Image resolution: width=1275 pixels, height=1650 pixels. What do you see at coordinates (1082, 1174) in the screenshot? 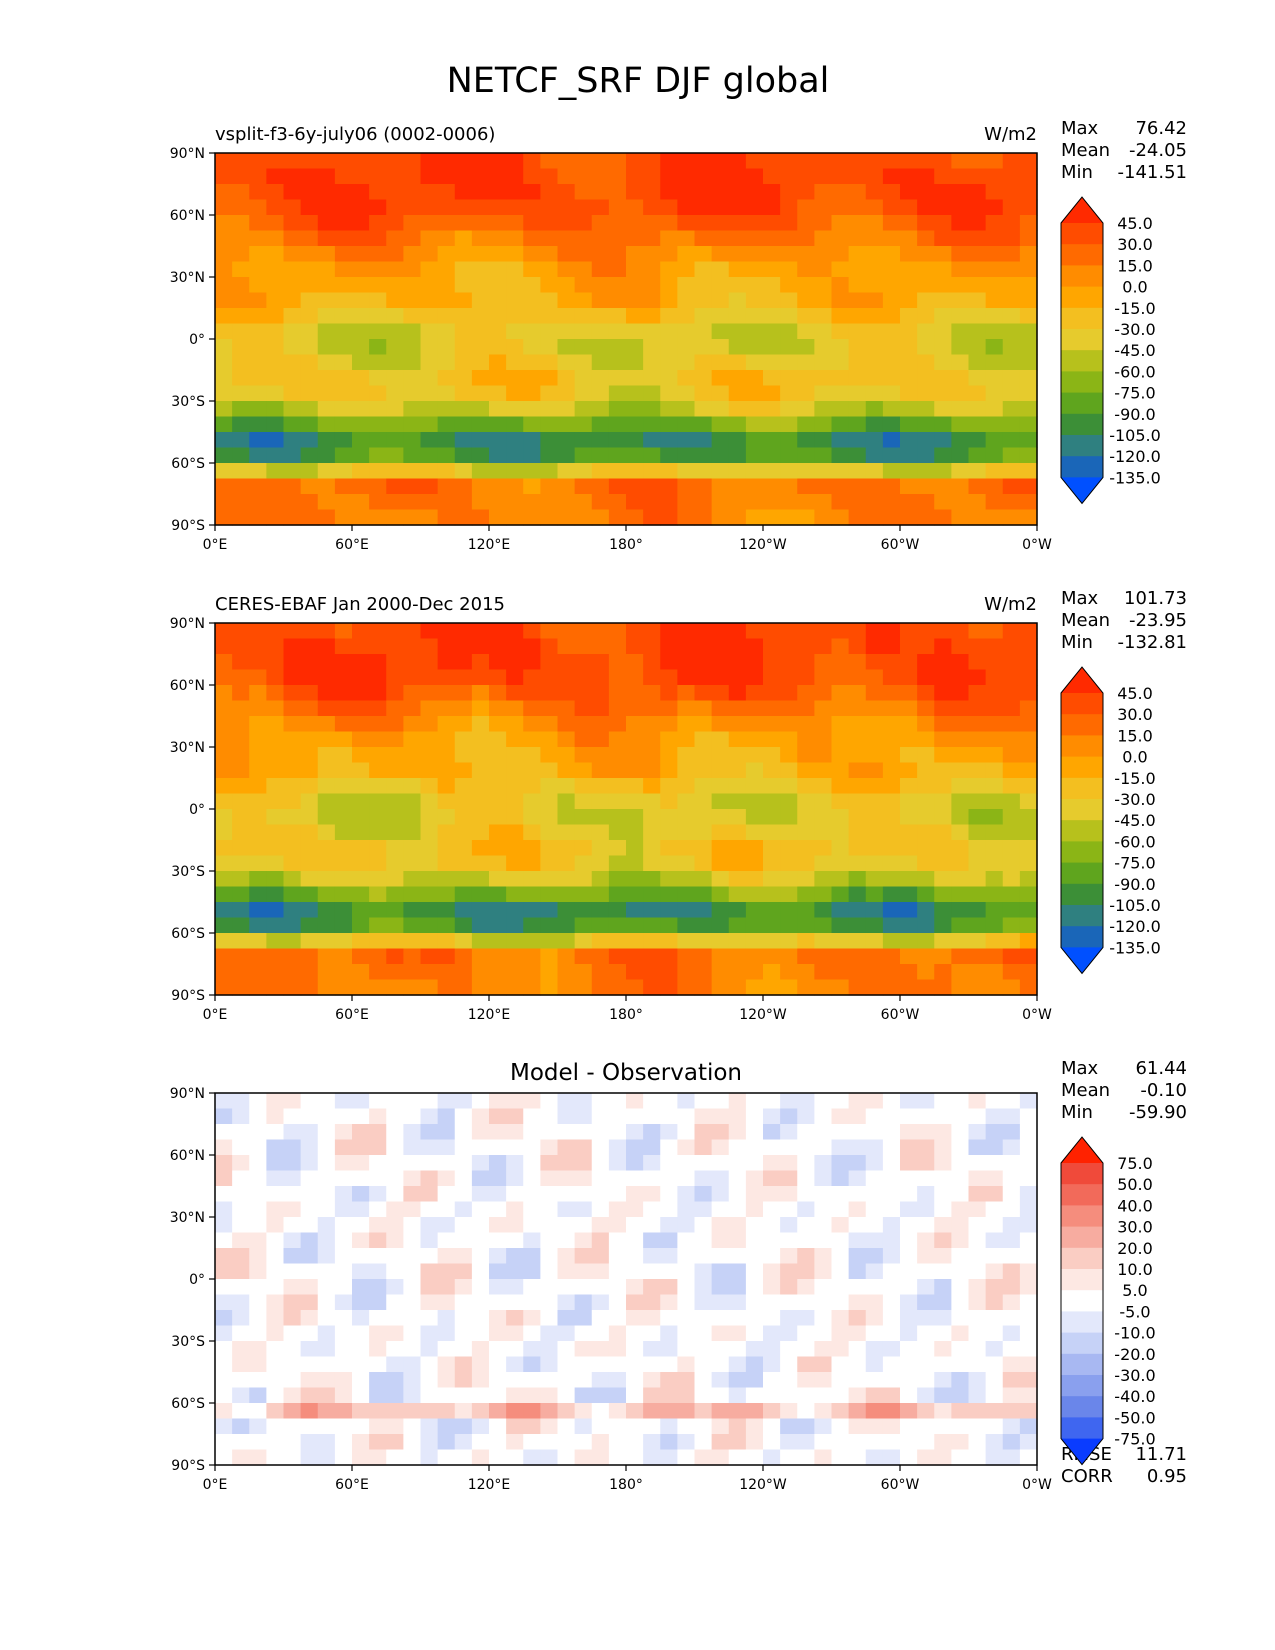
I see `colorbar-segment` at bounding box center [1082, 1174].